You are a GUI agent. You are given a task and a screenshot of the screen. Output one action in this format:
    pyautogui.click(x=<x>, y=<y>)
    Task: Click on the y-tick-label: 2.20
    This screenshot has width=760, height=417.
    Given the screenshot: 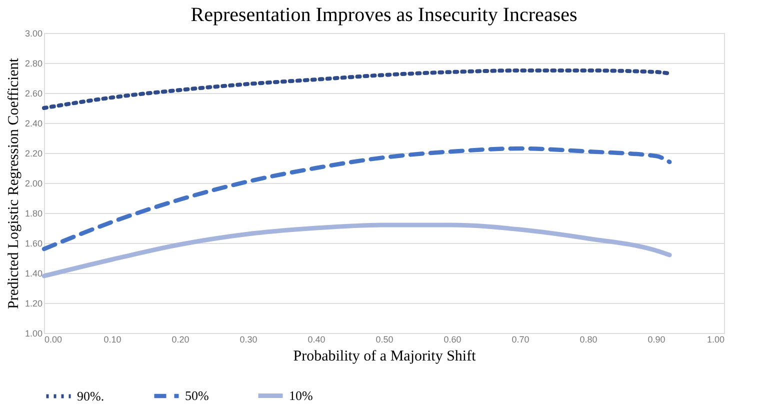 What is the action you would take?
    pyautogui.click(x=33, y=153)
    